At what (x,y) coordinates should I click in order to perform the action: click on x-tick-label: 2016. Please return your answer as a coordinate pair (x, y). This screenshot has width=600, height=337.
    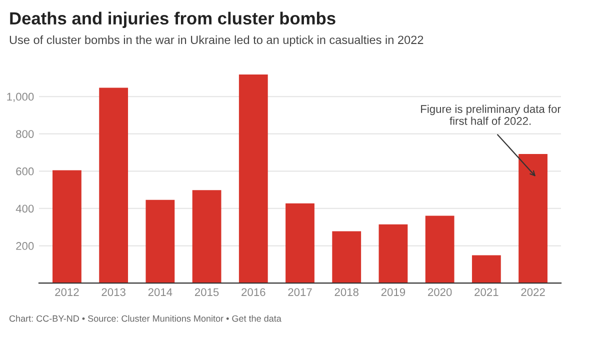
    Looking at the image, I should click on (254, 292).